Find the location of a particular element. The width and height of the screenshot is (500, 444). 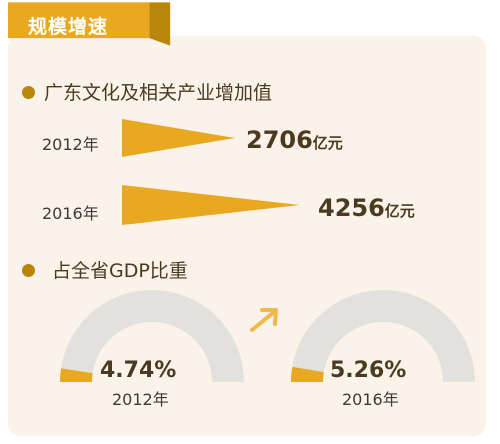

bar-year-2016: 2016年 is located at coordinates (70, 213).